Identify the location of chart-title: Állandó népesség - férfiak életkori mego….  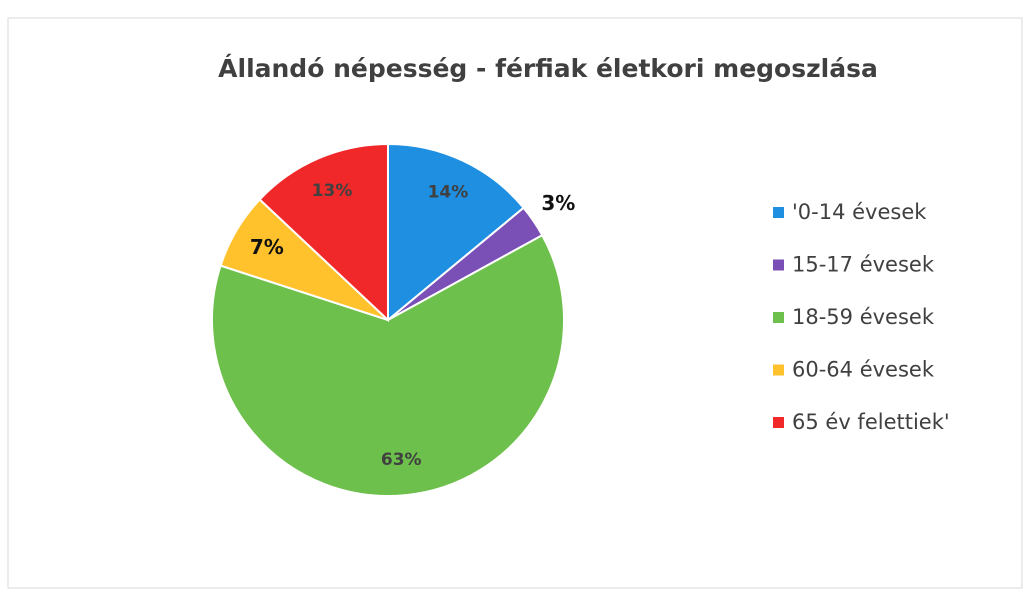
(548, 68).